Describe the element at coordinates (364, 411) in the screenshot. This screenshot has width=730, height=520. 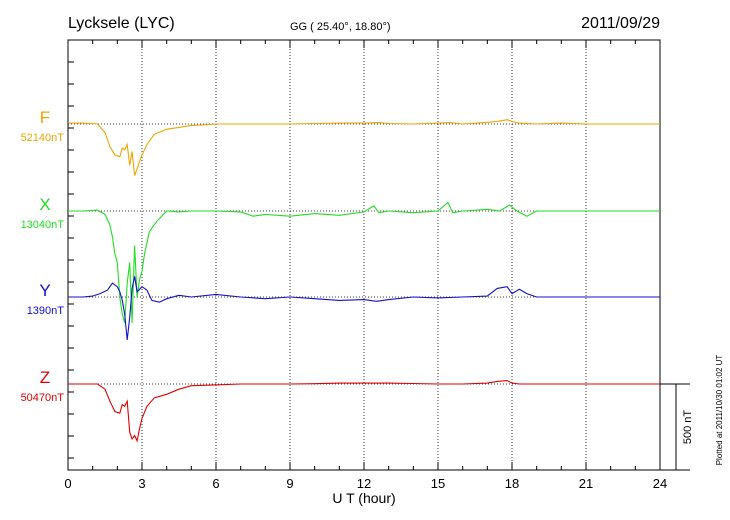
I see `series-line-z` at that location.